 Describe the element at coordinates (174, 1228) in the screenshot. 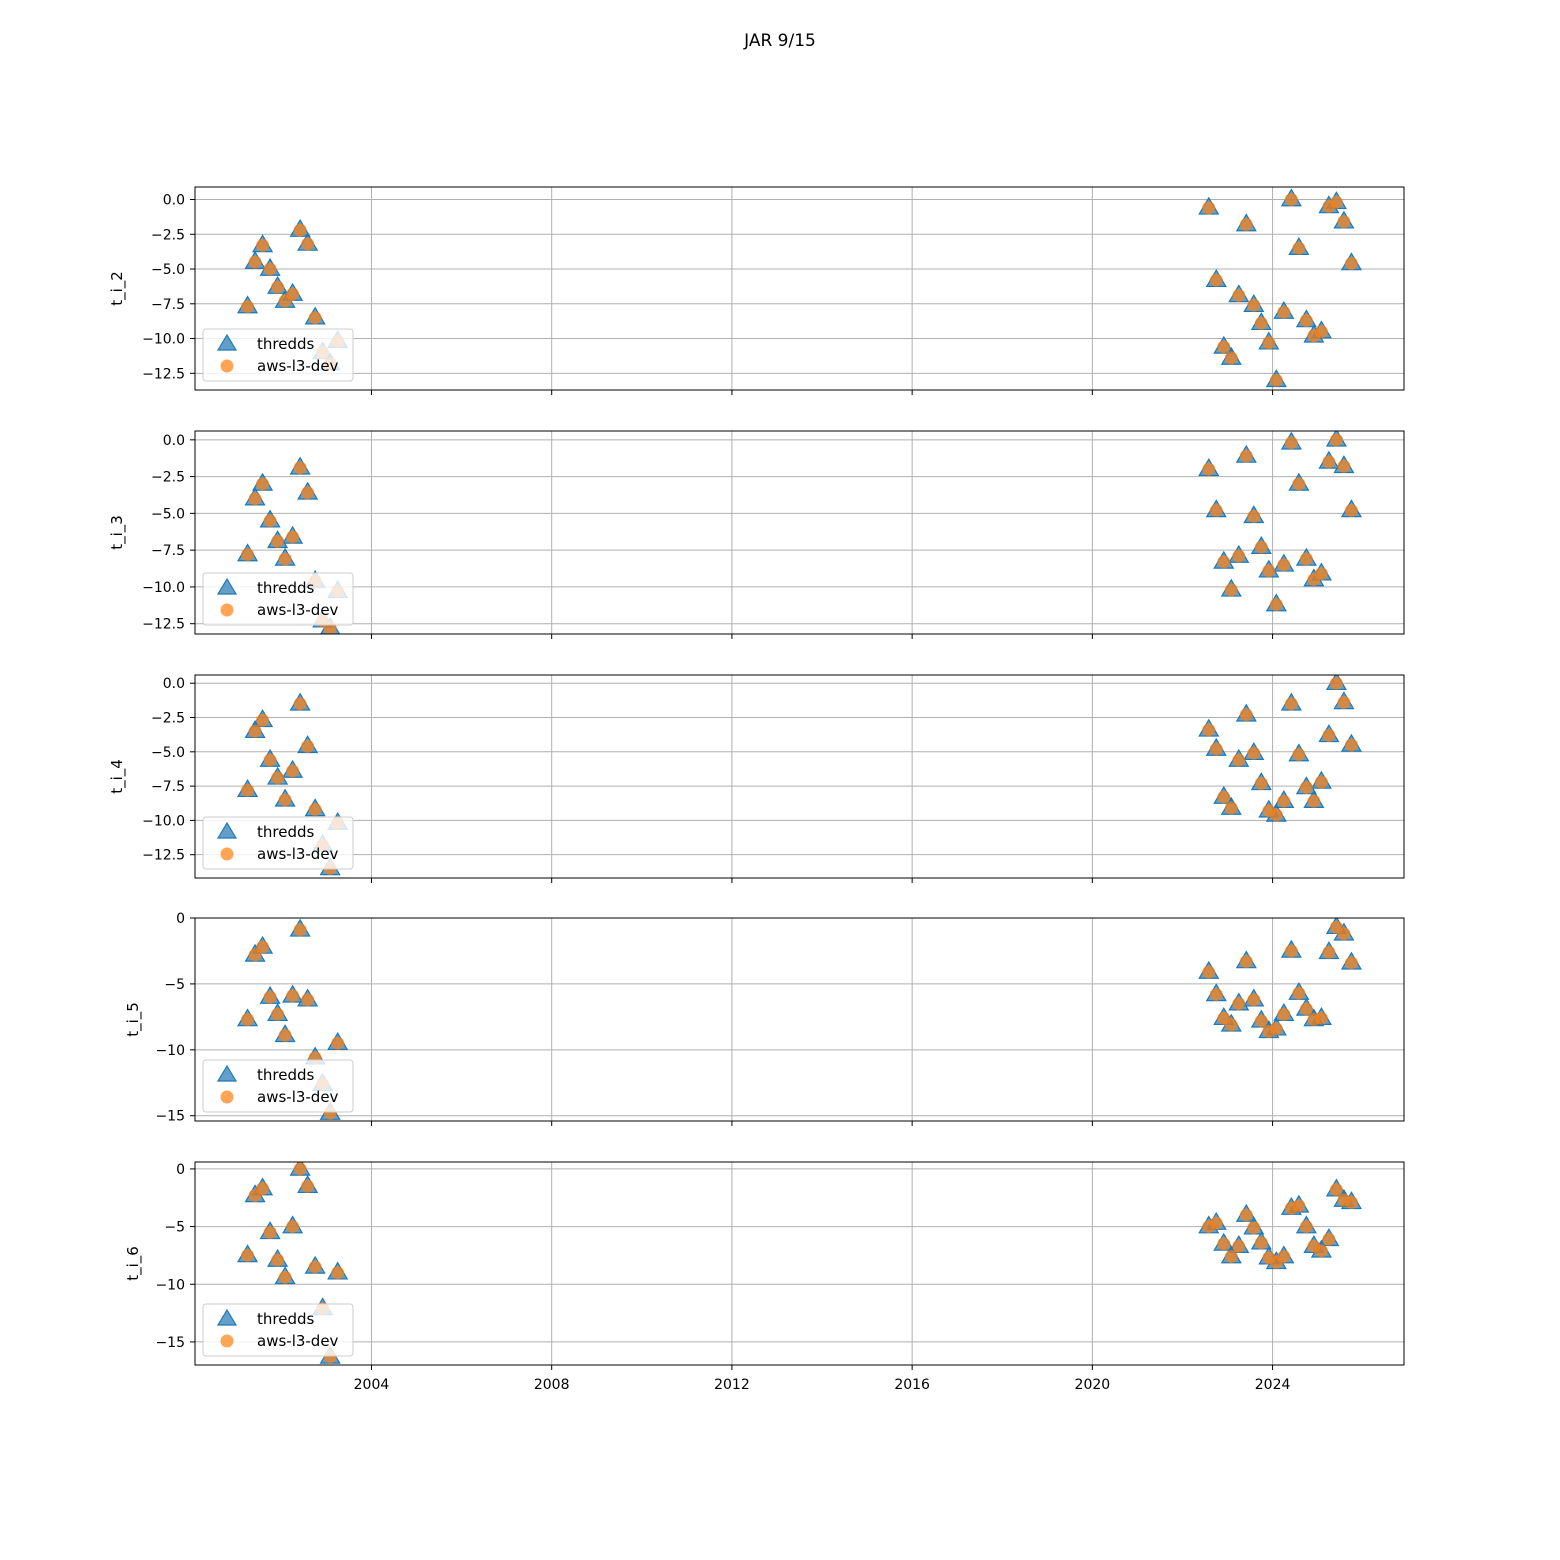

I see `y-tick-label: −5` at that location.